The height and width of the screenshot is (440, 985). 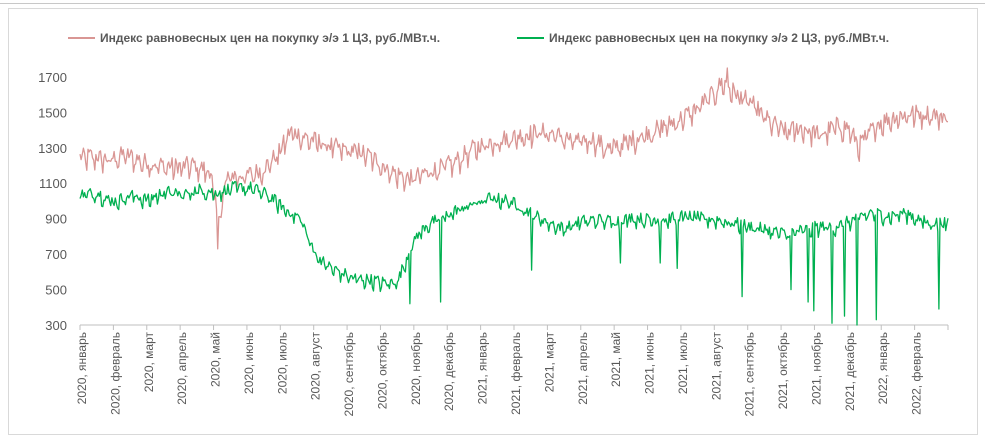 What do you see at coordinates (52, 148) in the screenshot?
I see `y-tick-label: 1300` at bounding box center [52, 148].